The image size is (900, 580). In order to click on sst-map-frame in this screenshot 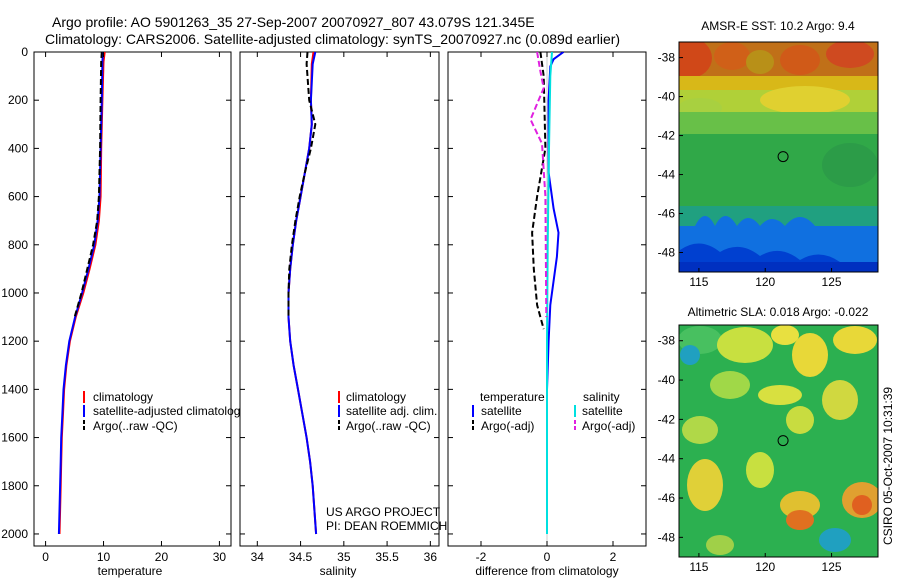, I will do `click(778, 157)`.